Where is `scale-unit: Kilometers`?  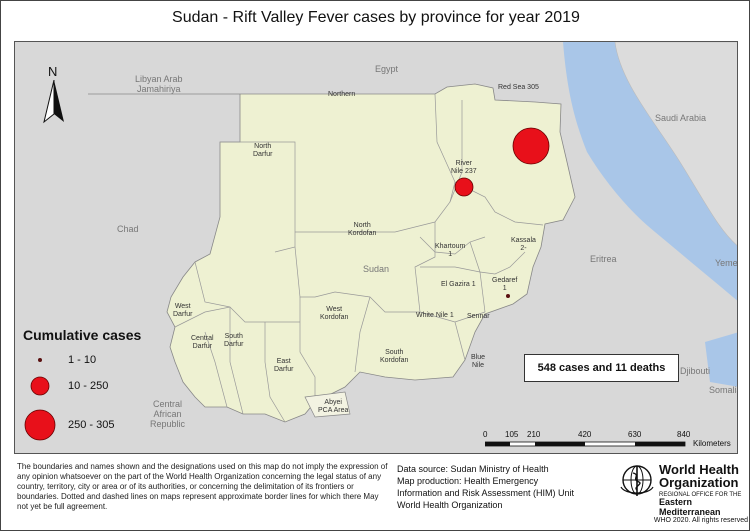 scale-unit: Kilometers is located at coordinates (712, 443).